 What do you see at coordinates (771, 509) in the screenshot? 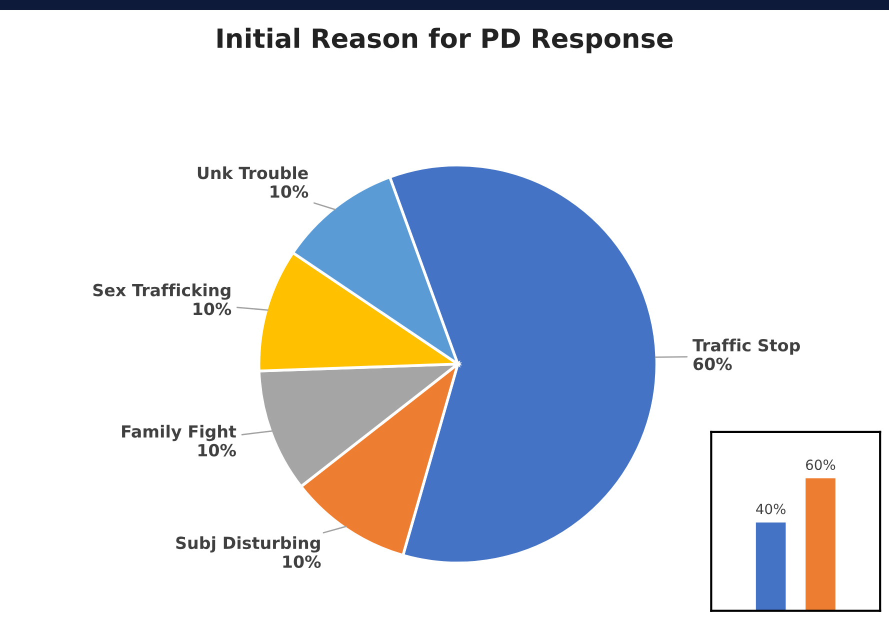
I see `data-label: 40%` at bounding box center [771, 509].